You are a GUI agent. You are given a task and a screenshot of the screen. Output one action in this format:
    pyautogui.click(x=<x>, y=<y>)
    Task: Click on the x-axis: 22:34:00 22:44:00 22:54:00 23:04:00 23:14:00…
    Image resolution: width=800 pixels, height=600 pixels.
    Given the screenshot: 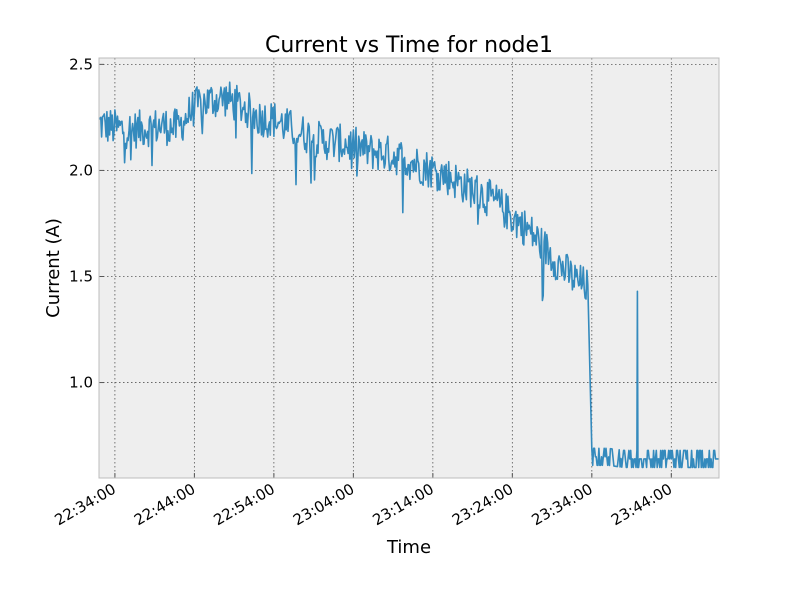 What is the action you would take?
    pyautogui.click(x=363, y=501)
    